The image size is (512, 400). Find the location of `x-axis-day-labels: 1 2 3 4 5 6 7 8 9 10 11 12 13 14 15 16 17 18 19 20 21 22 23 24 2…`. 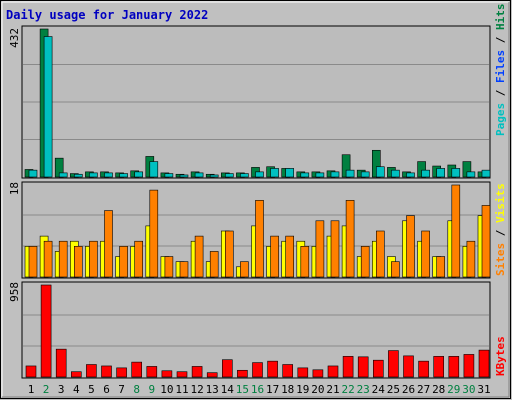

x-axis-day-labels: 1 2 3 4 5 6 7 8 9 10 11 12 13 14 15 16 17 18 19 20 21 22 23 24 2… is located at coordinates (259, 389).